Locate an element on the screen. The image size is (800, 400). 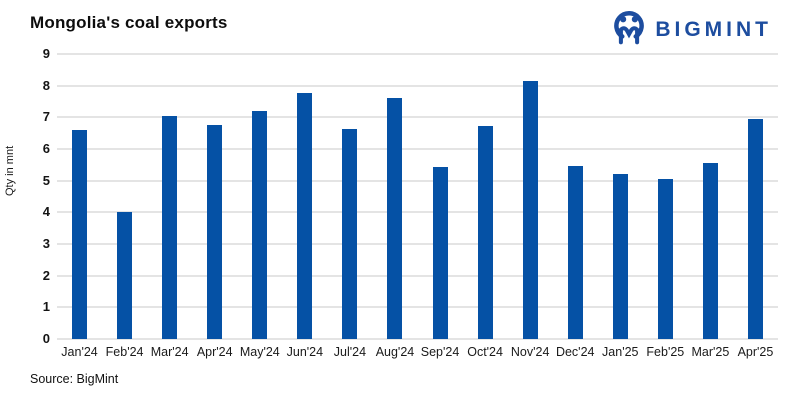
chart-title: Mongolia's coal exports is located at coordinates (129, 22).